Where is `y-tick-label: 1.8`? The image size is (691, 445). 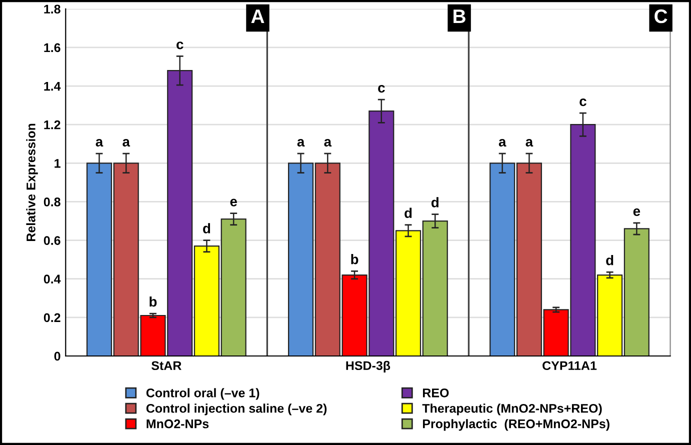 y-tick-label: 1.8 is located at coordinates (52, 9).